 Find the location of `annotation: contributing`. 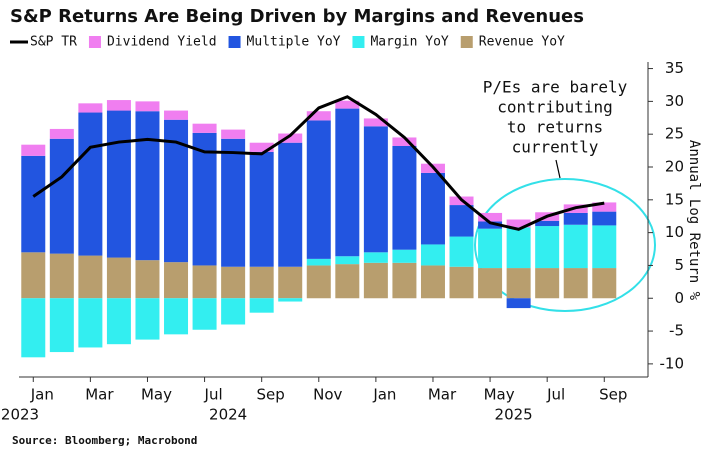

annotation: contributing is located at coordinates (555, 107).